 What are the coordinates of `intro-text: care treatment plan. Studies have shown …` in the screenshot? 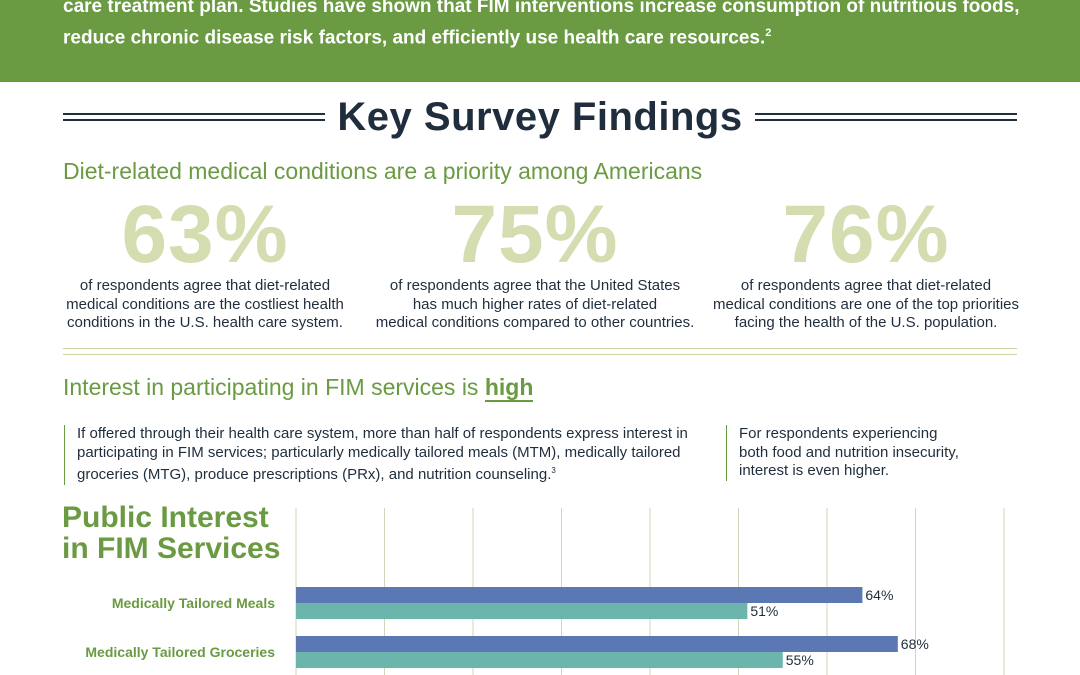 It's located at (553, 25).